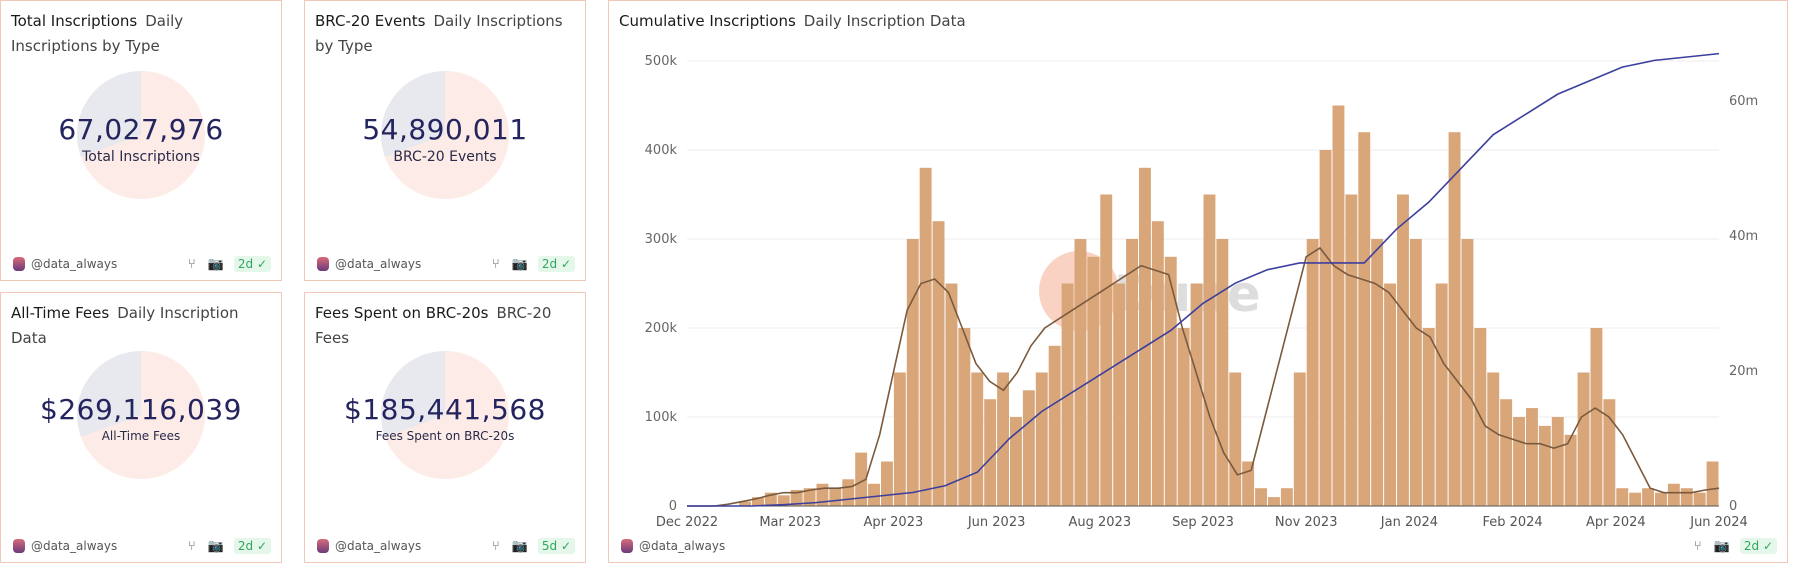  Describe the element at coordinates (141, 129) in the screenshot. I see `counter-value: 67,027,976` at that location.